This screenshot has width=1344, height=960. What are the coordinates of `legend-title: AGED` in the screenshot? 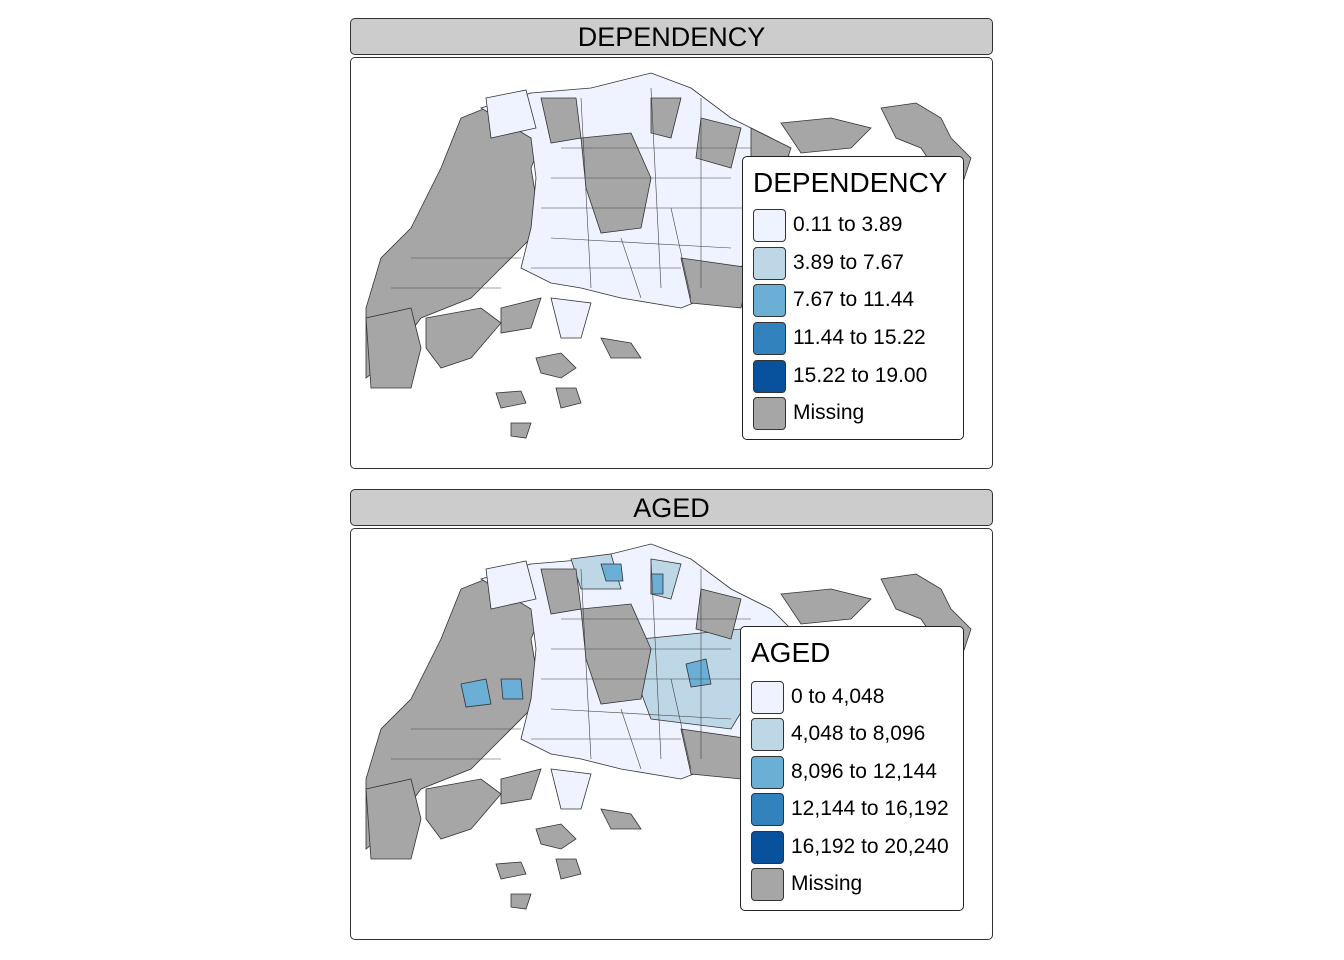 It's located at (791, 652).